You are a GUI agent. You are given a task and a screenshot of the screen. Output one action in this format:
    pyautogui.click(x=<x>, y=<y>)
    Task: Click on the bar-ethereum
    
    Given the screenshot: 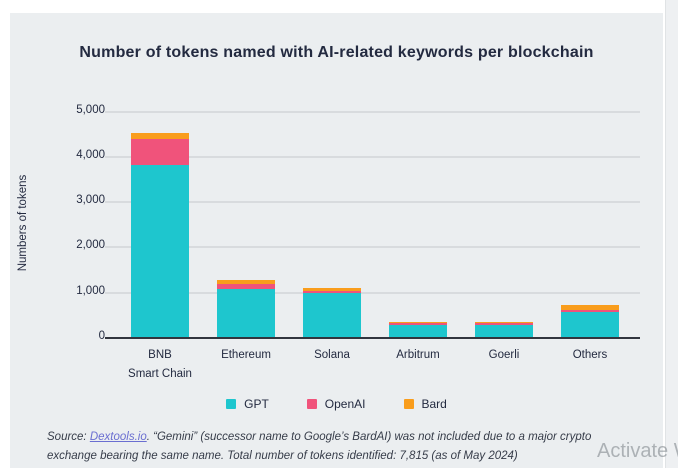 What is the action you would take?
    pyautogui.click(x=246, y=308)
    